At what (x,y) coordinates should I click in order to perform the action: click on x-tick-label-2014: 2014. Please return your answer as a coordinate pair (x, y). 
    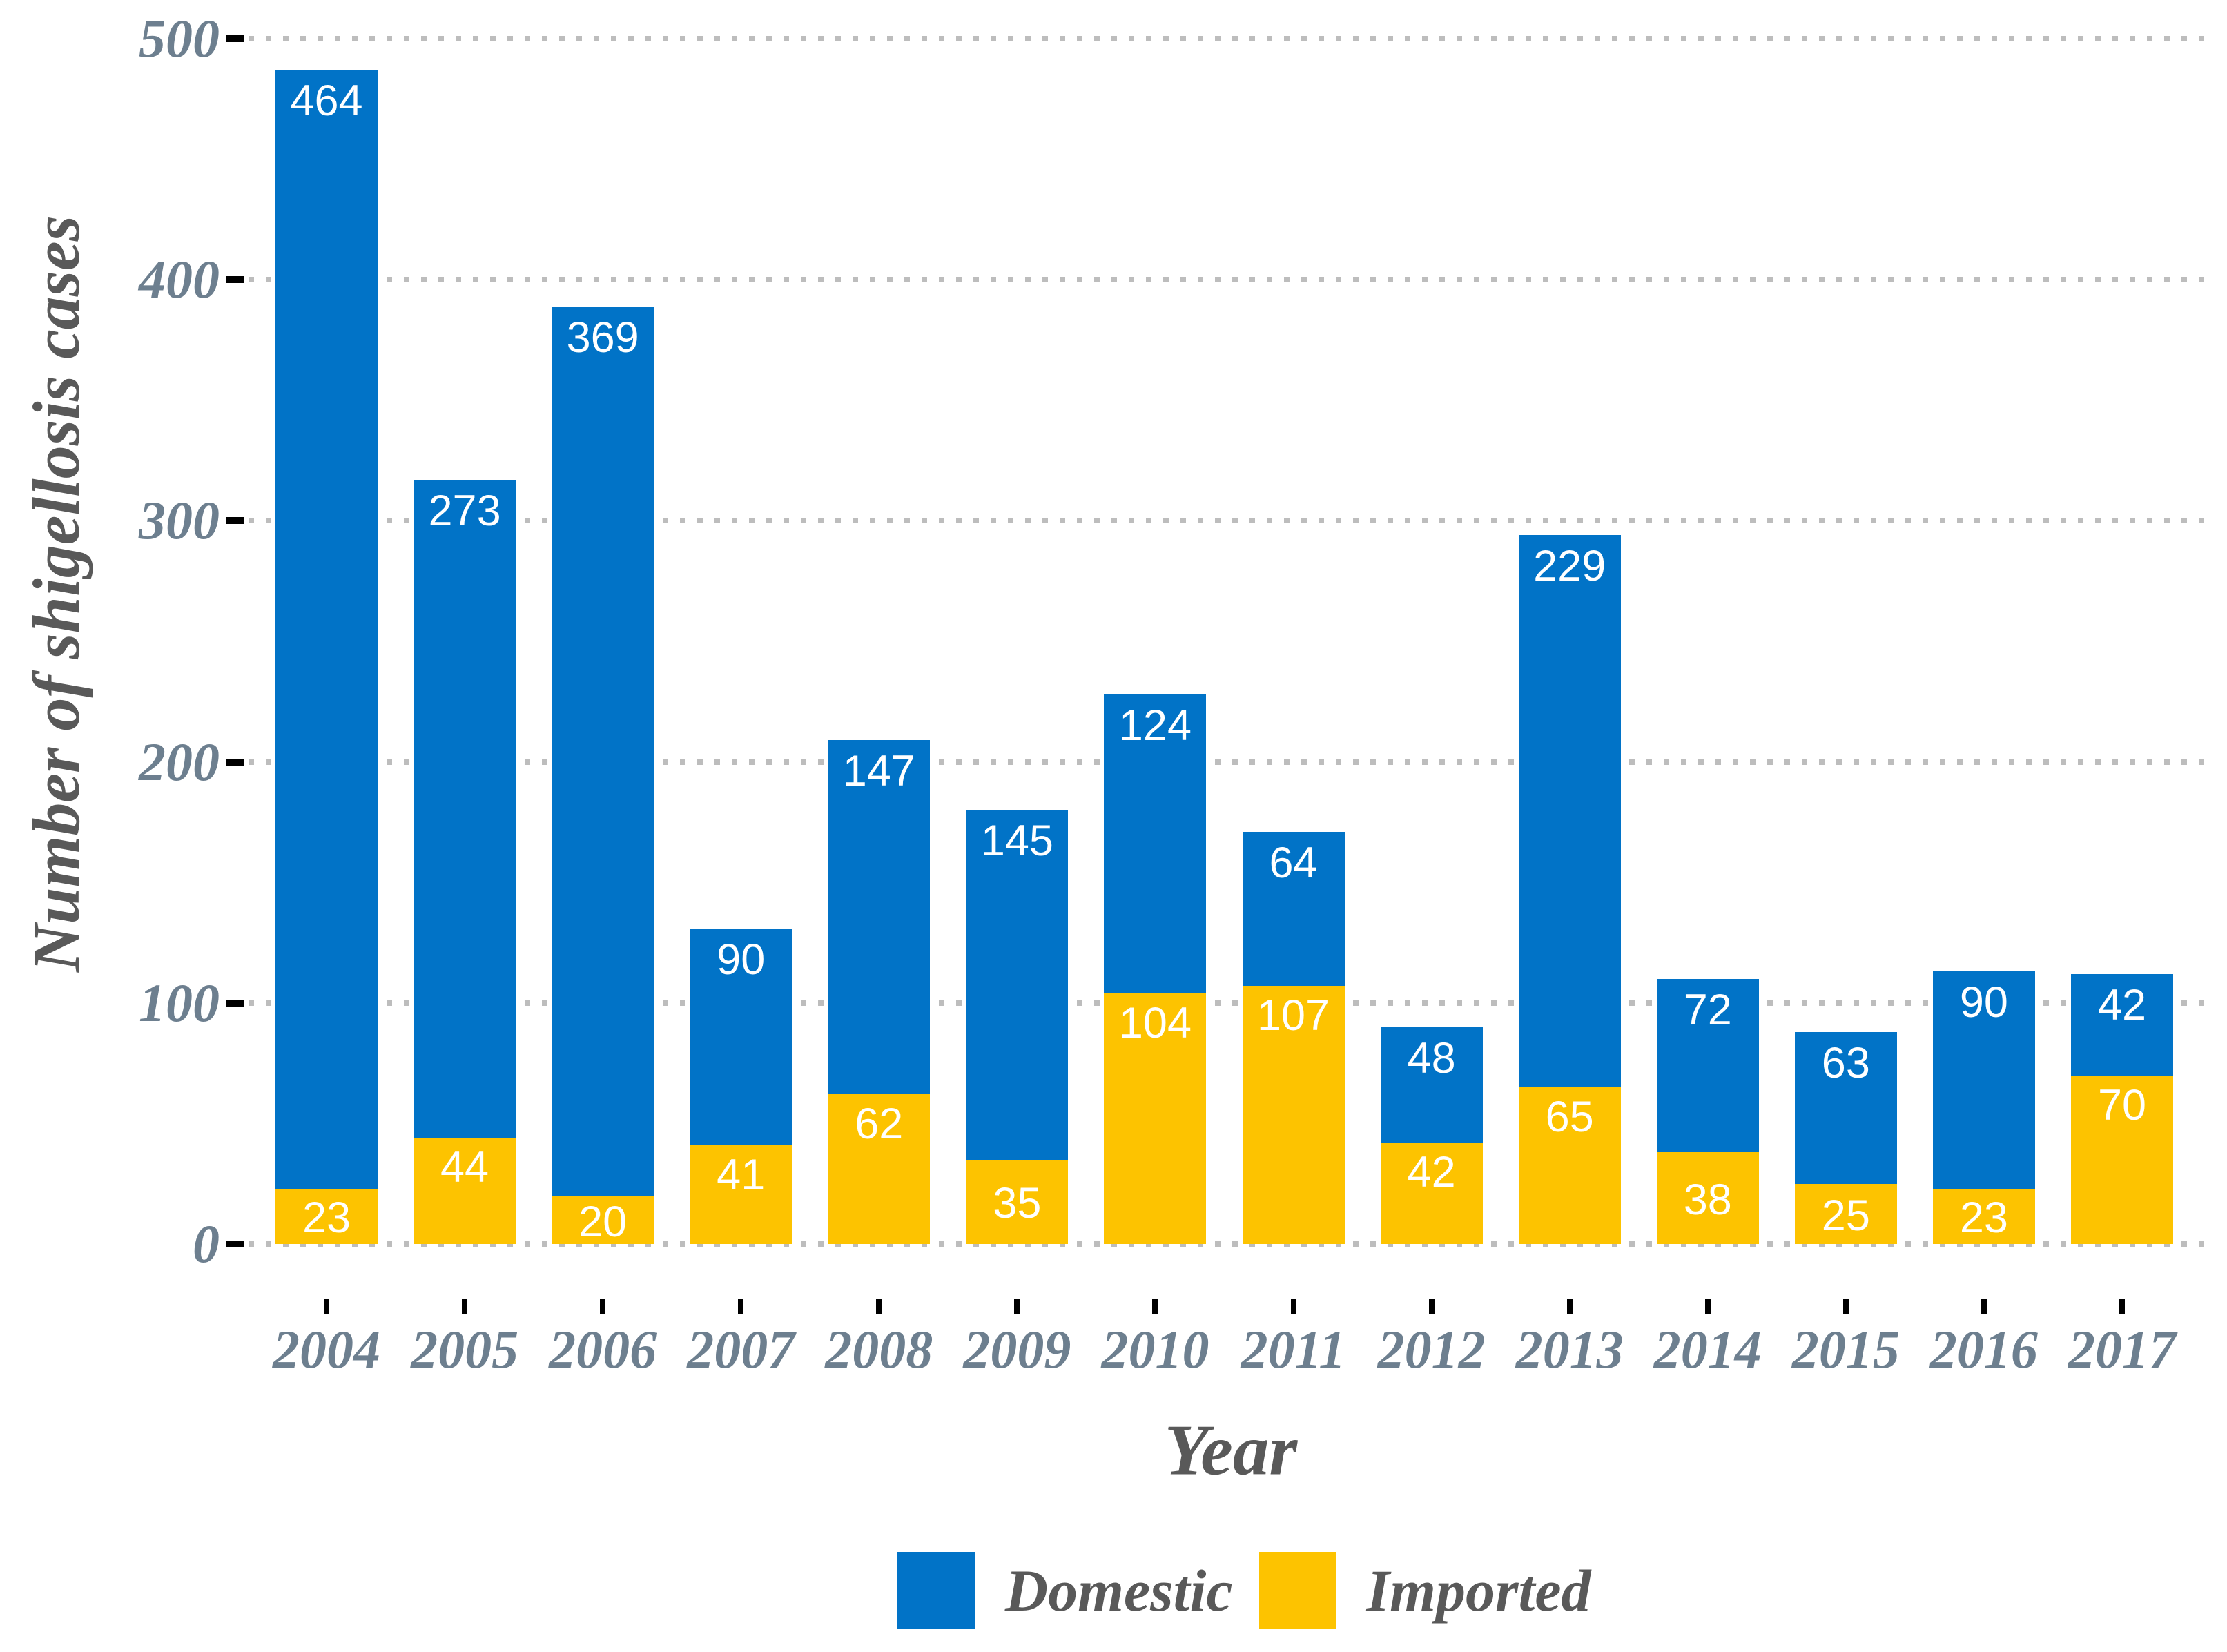
    Looking at the image, I should click on (1707, 1349).